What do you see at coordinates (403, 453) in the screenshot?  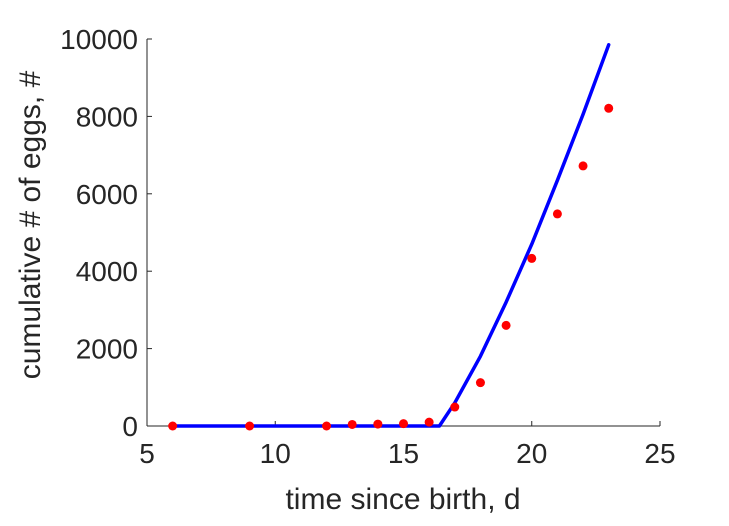 I see `x-tick-label: 15` at bounding box center [403, 453].